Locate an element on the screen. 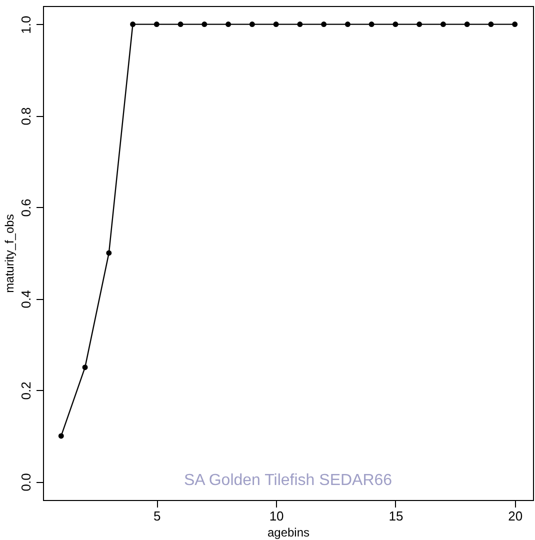  y-tick-label: 0.6 is located at coordinates (26, 207).